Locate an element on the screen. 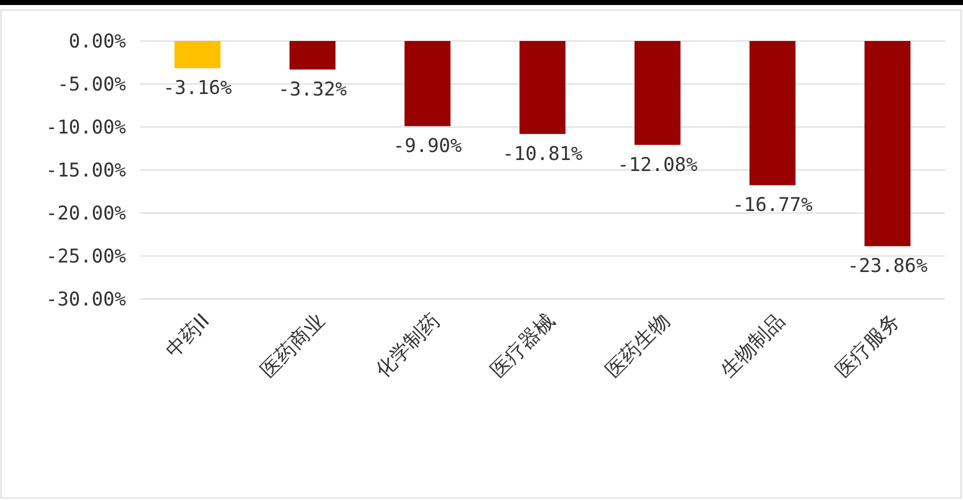 The image size is (963, 500). y-tick-label: -15.00% is located at coordinates (86, 171).